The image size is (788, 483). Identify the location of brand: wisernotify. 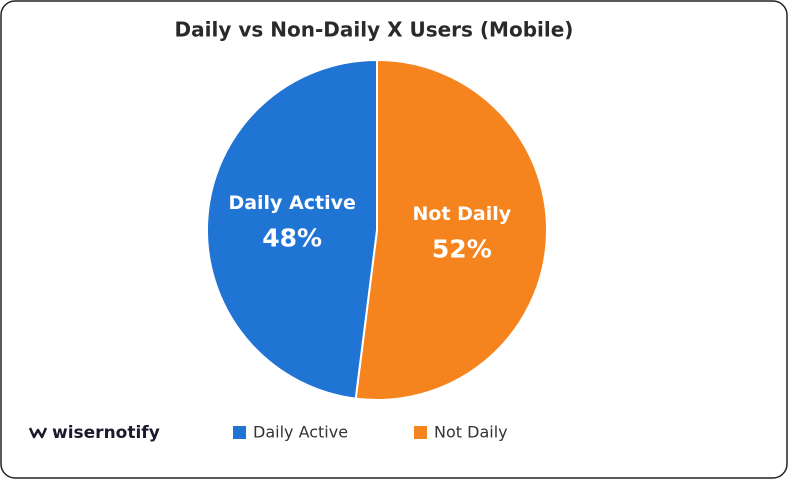
(106, 433).